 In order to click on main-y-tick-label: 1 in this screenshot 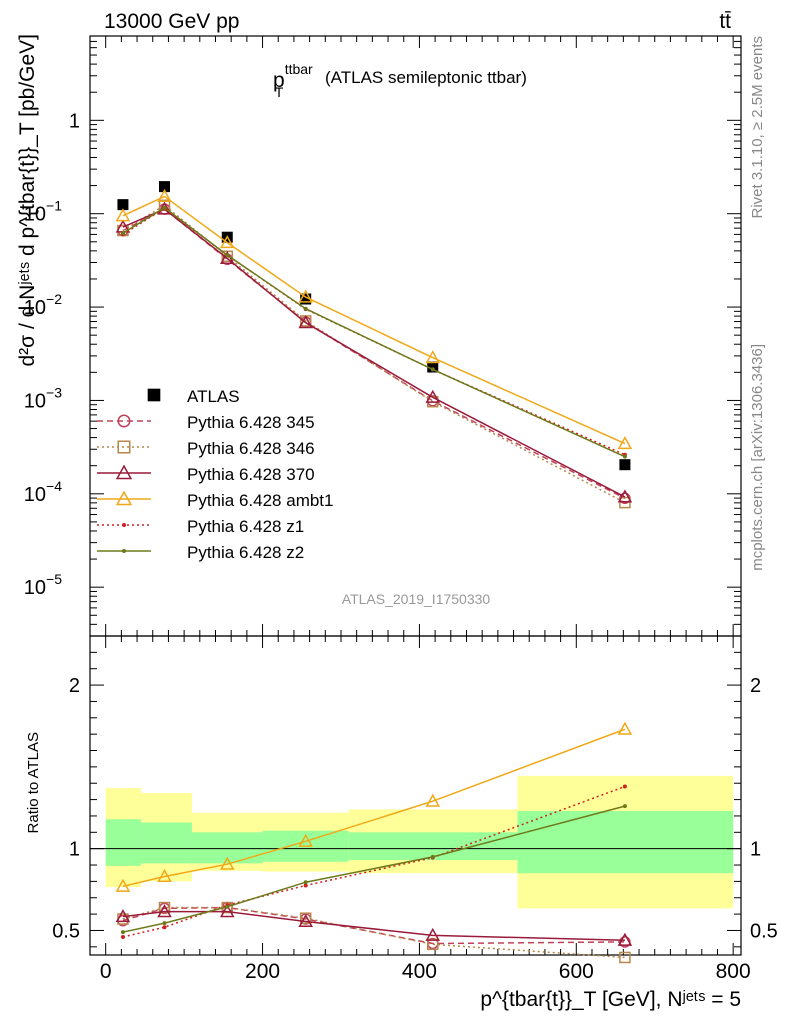, I will do `click(74, 121)`.